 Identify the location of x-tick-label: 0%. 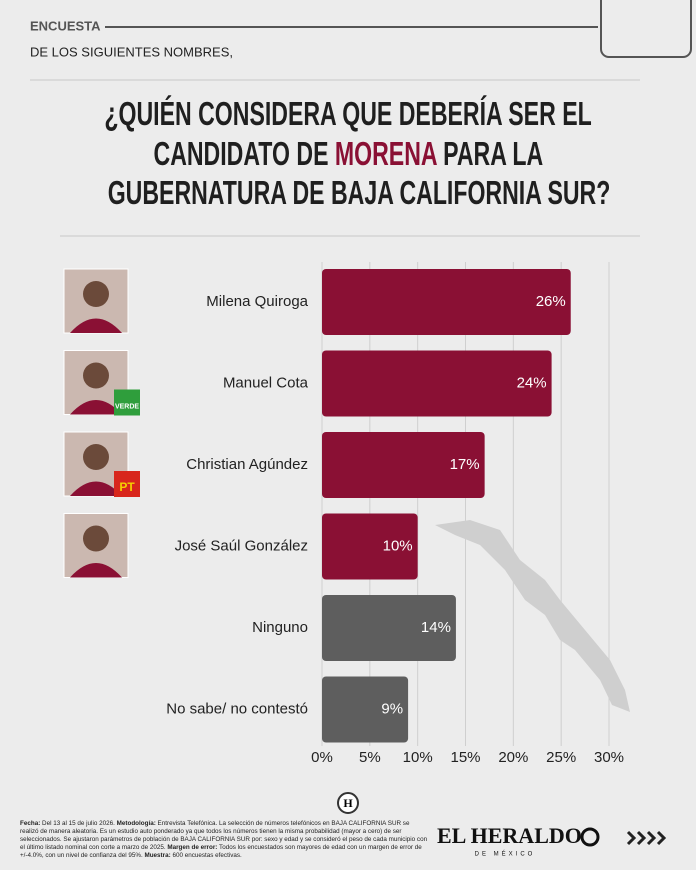
(322, 757).